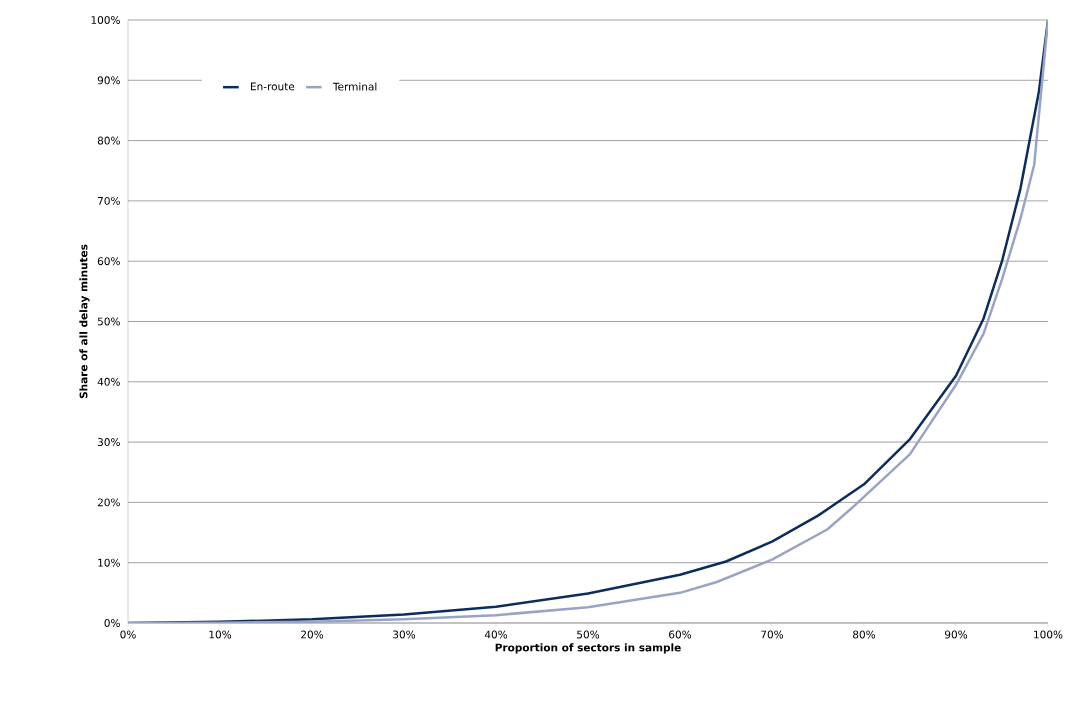  Describe the element at coordinates (109, 200) in the screenshot. I see `y-tick-label: 70%` at that location.